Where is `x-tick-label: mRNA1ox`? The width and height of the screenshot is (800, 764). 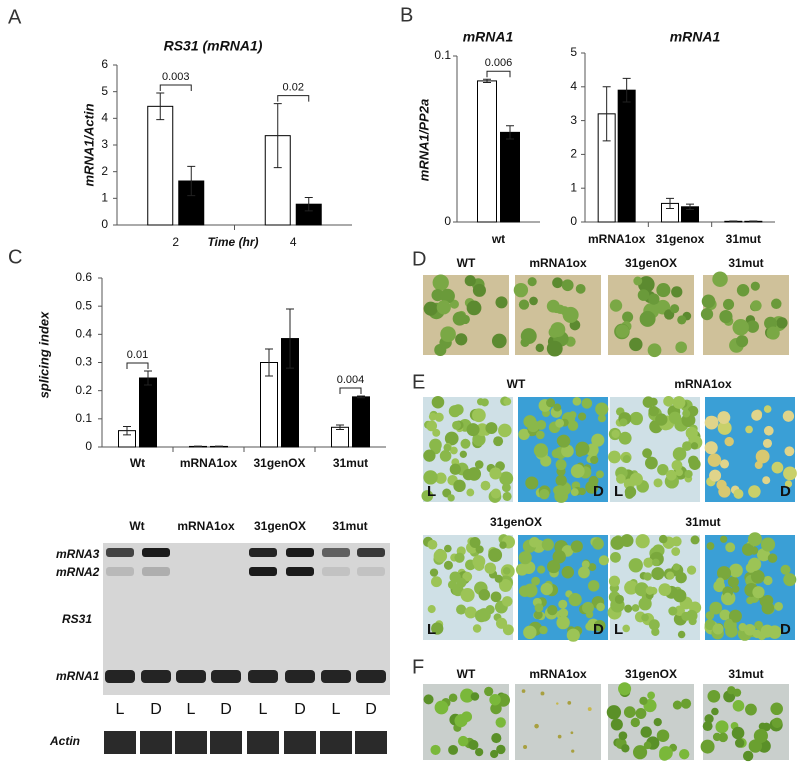 x-tick-label: mRNA1ox is located at coordinates (209, 463).